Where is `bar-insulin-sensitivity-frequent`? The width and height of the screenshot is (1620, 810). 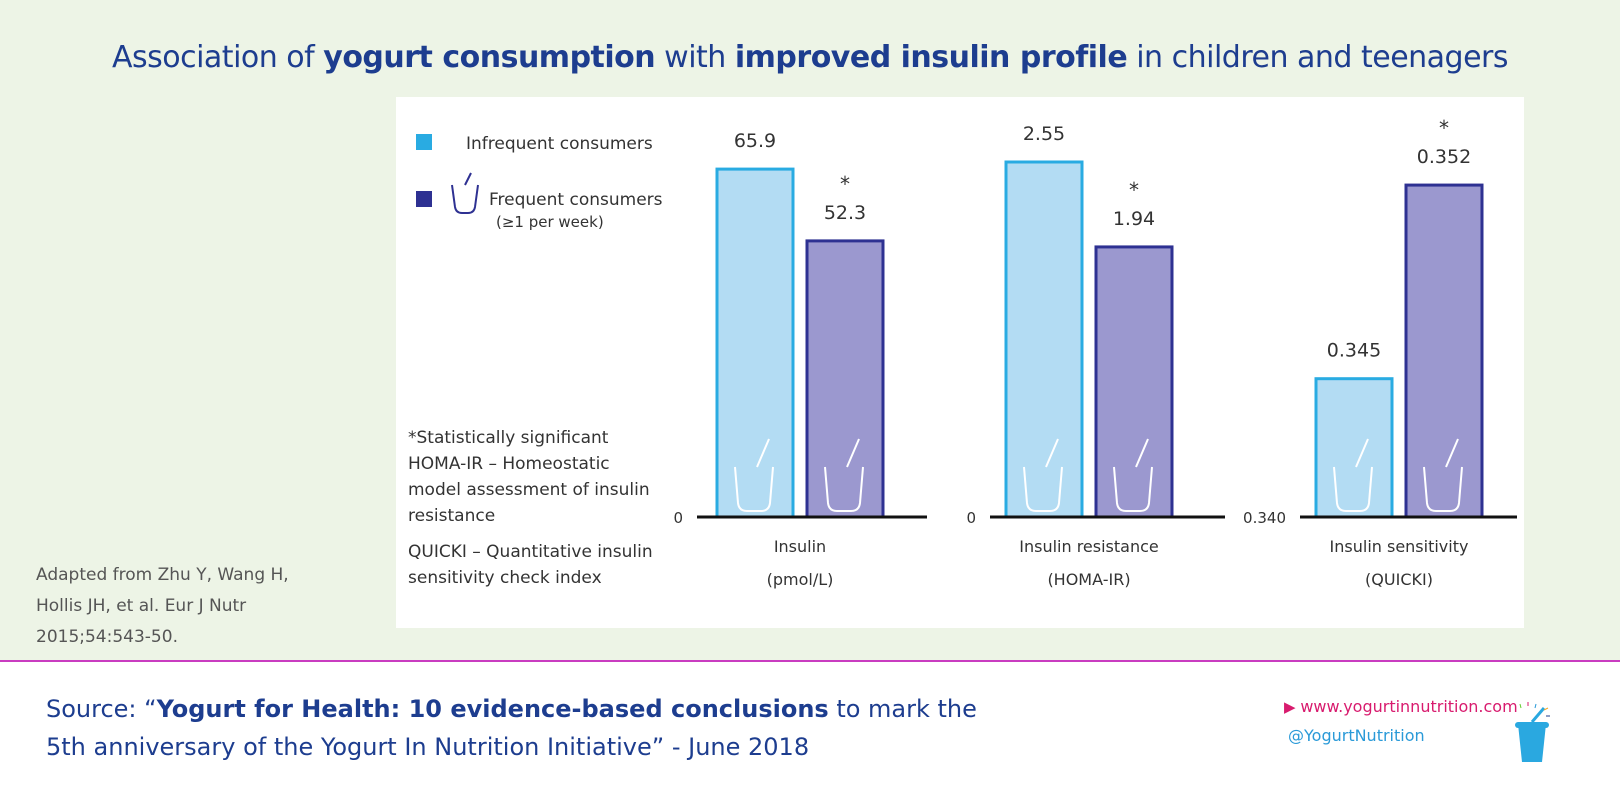 bar-insulin-sensitivity-frequent is located at coordinates (1444, 351).